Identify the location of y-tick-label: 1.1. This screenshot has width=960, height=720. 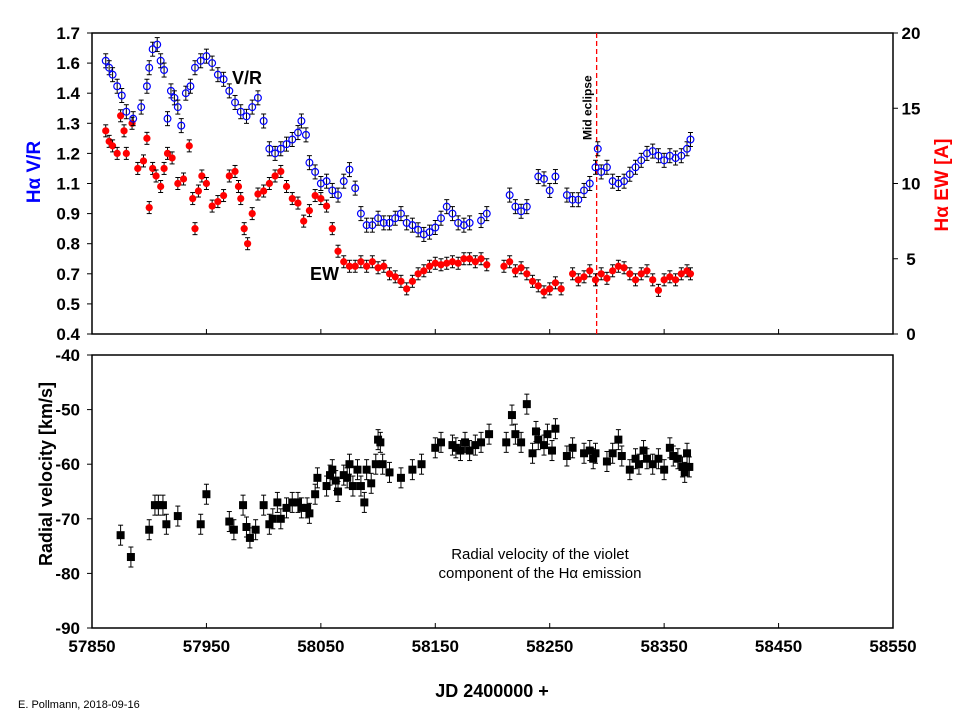
(68, 184).